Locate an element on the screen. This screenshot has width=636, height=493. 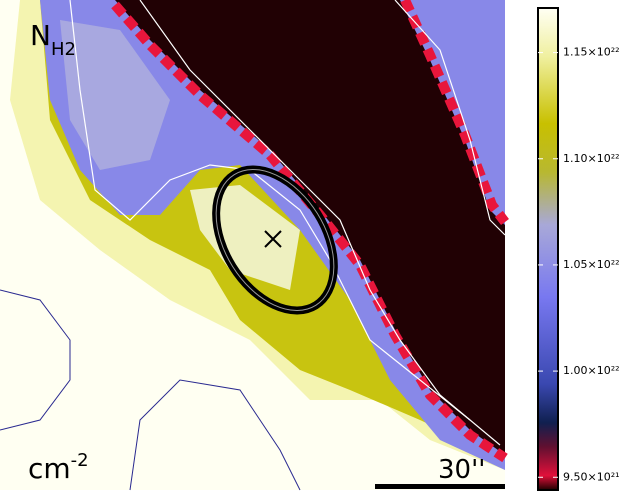
scale-label: 30'' is located at coordinates (461, 470).